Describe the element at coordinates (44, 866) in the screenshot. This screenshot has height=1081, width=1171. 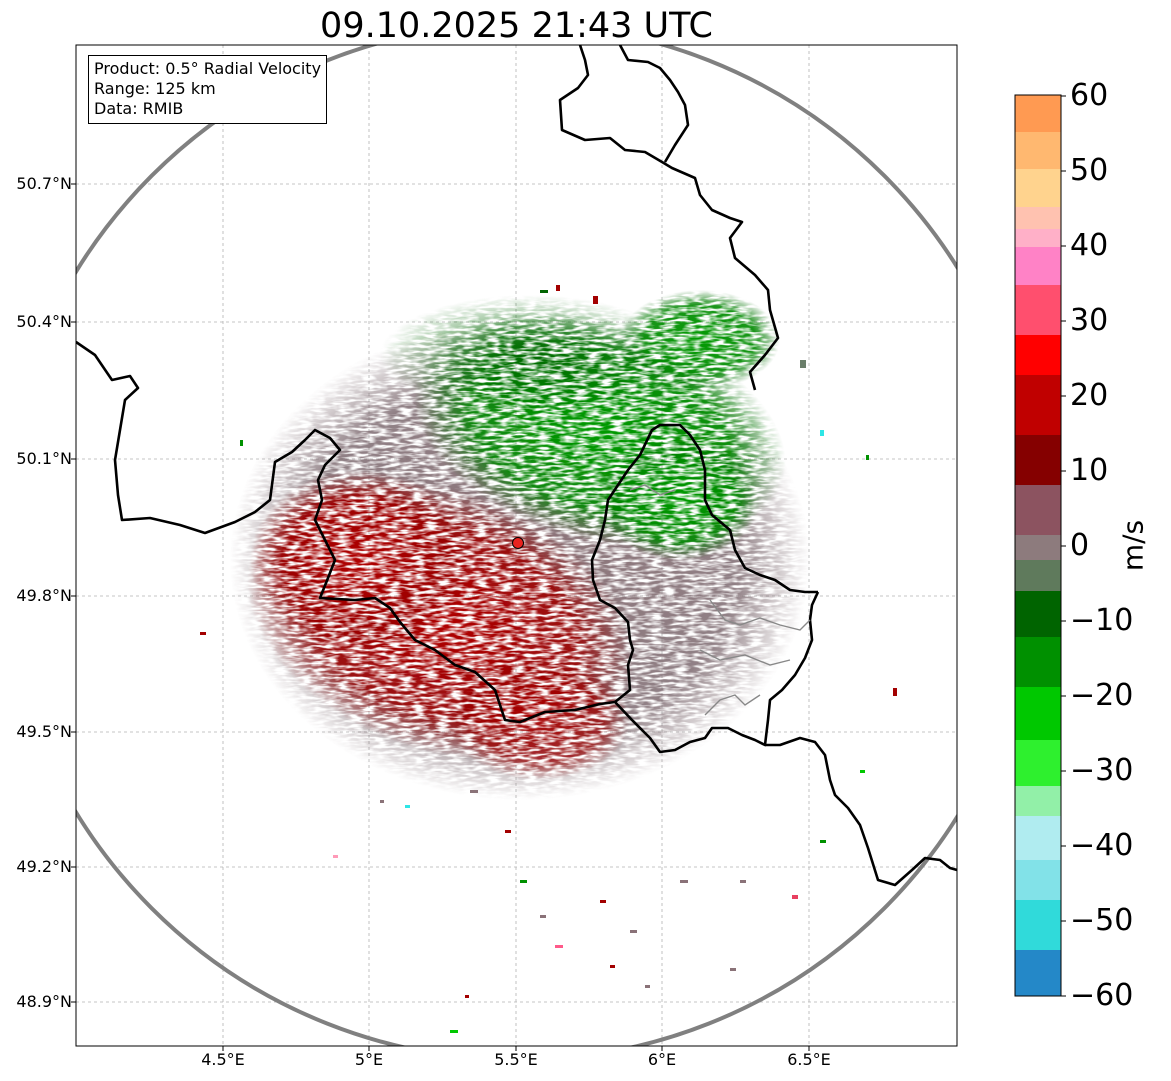
I see `y-tick-label: 49.2°N` at that location.